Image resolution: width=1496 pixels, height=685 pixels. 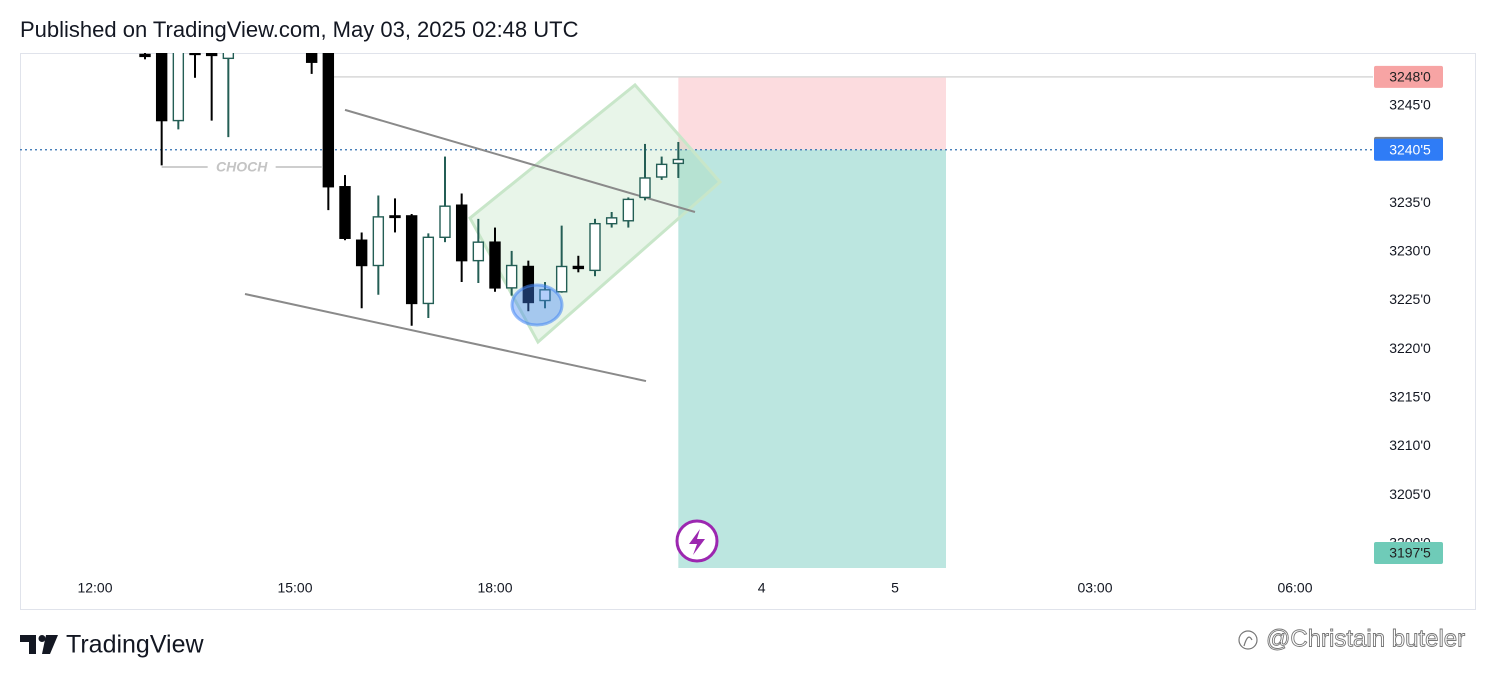 I want to click on choch-label: CHOCH, so click(x=242, y=167).